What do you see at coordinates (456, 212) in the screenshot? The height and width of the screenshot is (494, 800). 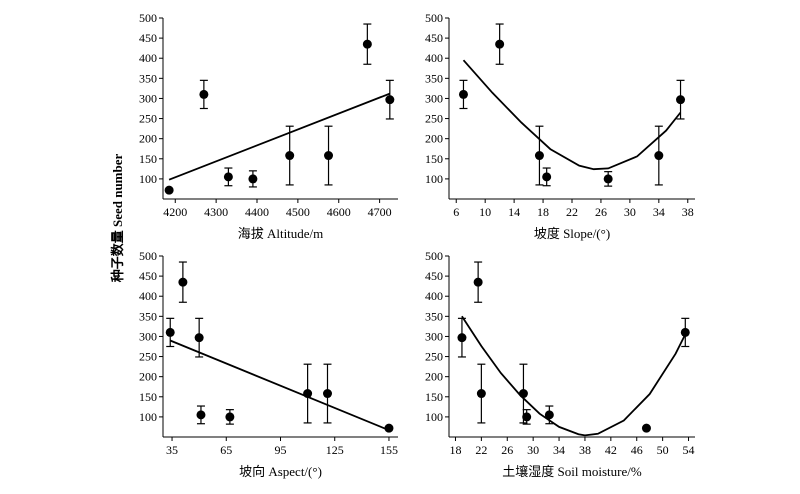 I see `chart-2-x-tick-label: 6` at bounding box center [456, 212].